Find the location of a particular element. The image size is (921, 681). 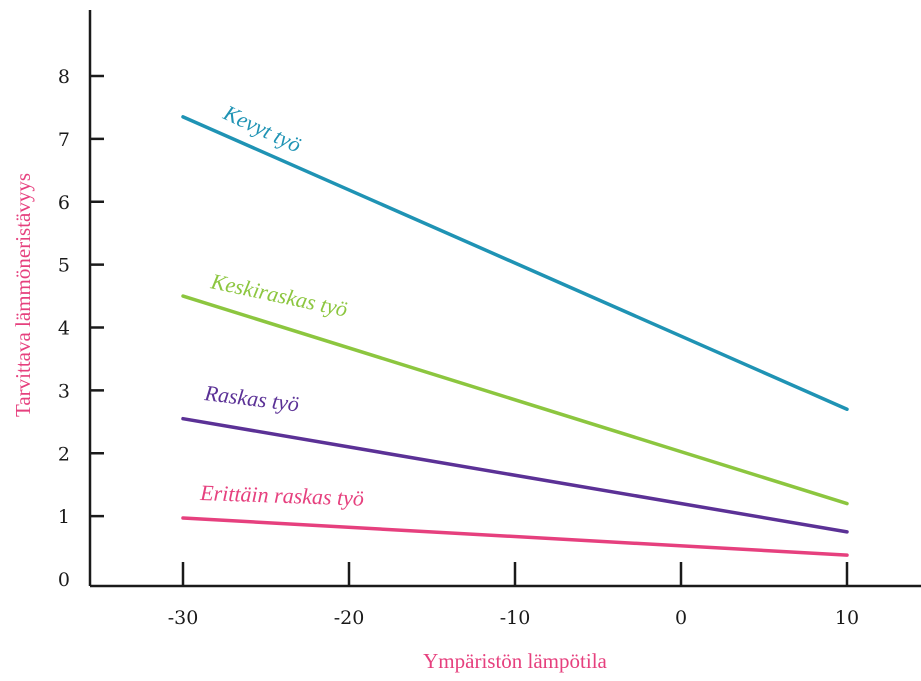

x-tick-label: 10 is located at coordinates (847, 618).